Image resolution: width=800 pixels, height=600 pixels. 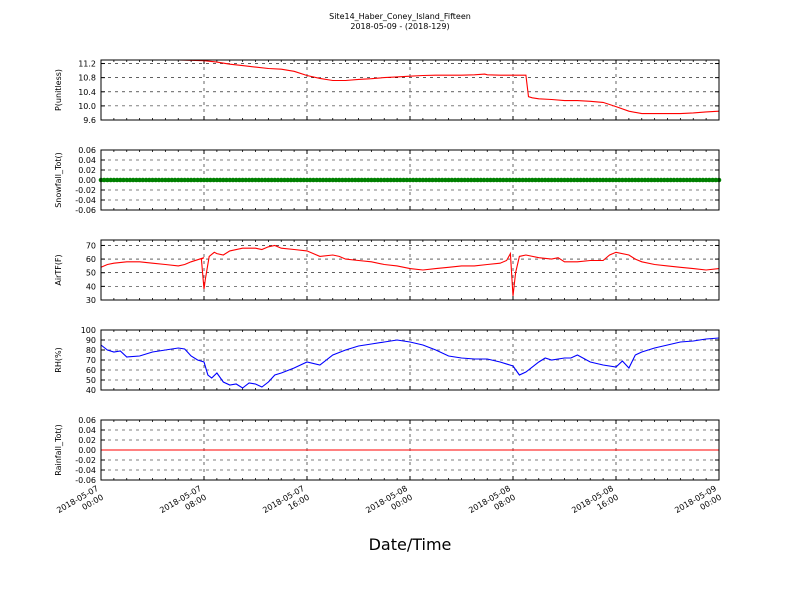 I want to click on y-tick-label: 40, so click(x=91, y=390).